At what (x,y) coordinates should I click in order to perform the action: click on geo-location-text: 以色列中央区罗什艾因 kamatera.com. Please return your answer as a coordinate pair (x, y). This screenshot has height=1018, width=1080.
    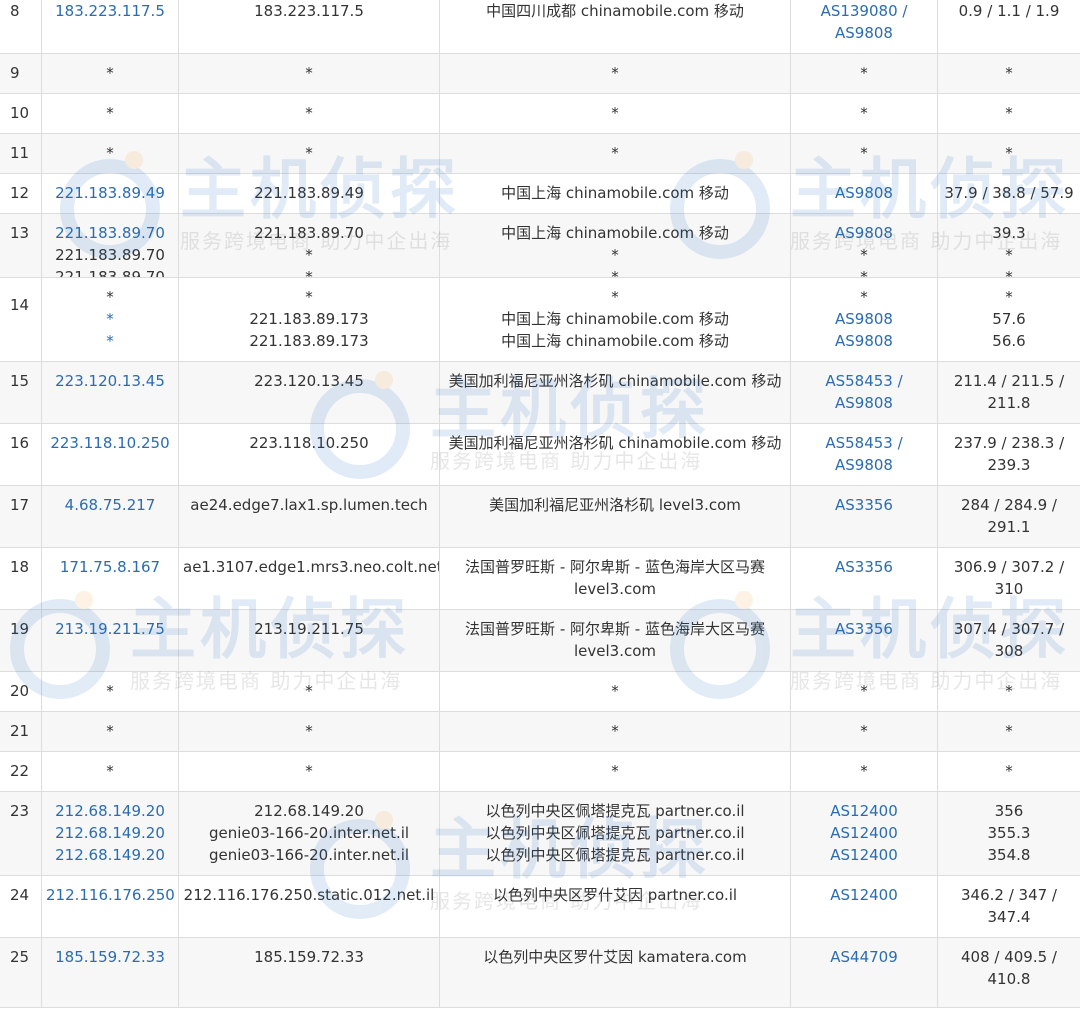
    Looking at the image, I should click on (615, 957).